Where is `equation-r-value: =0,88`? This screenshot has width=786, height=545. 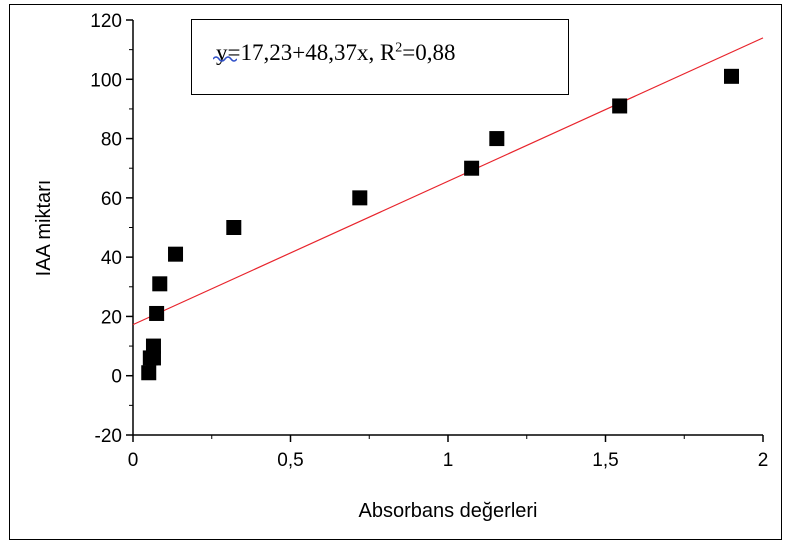 equation-r-value: =0,88 is located at coordinates (429, 52).